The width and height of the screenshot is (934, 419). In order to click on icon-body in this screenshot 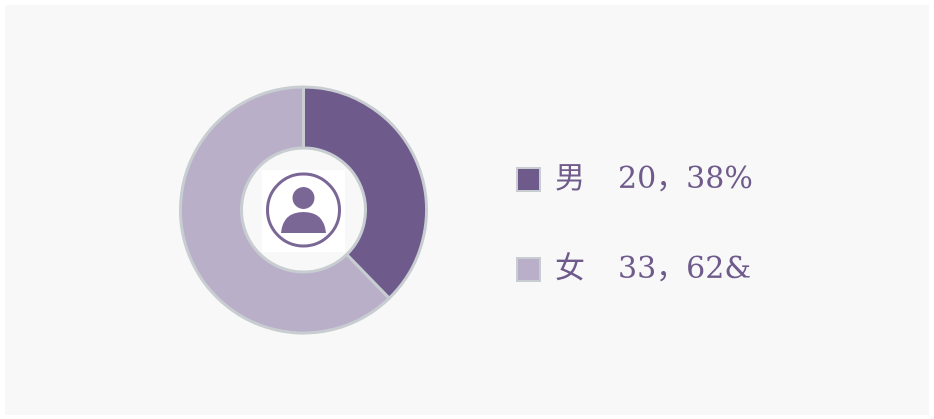, I will do `click(303, 222)`.